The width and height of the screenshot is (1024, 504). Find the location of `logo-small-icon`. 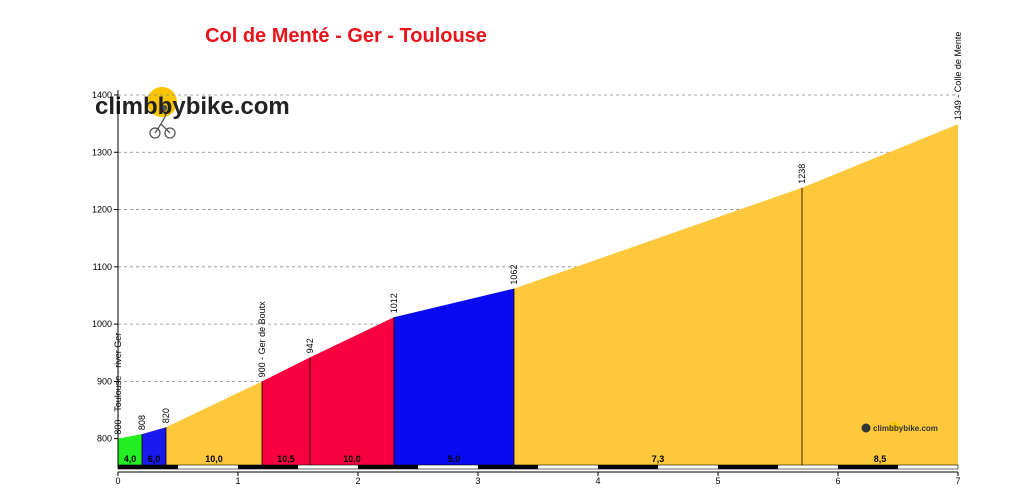

logo-small-icon is located at coordinates (866, 428).